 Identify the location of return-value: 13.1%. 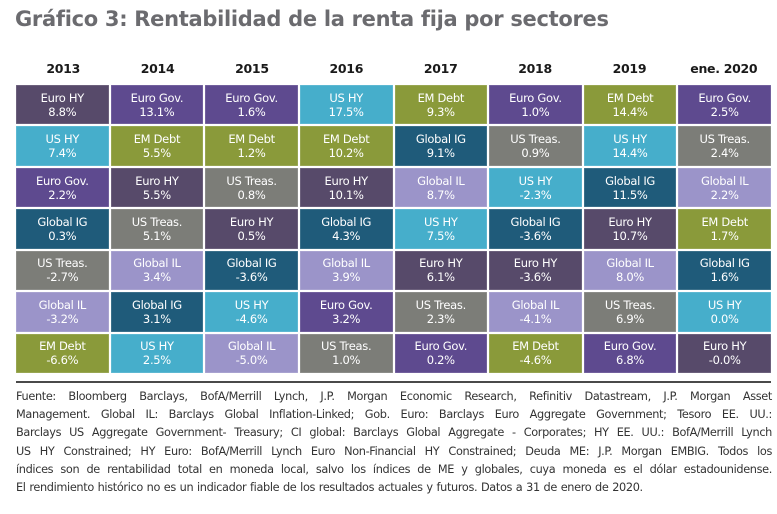
(157, 111).